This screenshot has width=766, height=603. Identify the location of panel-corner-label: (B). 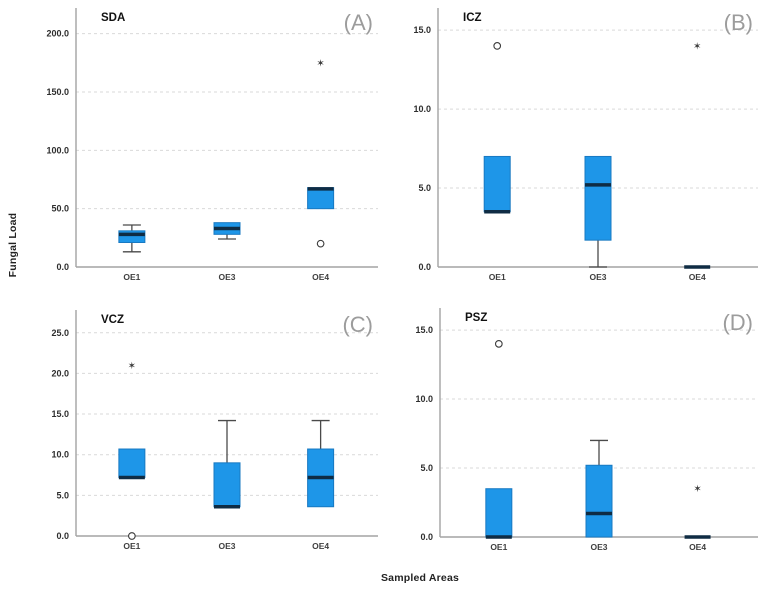
(738, 22).